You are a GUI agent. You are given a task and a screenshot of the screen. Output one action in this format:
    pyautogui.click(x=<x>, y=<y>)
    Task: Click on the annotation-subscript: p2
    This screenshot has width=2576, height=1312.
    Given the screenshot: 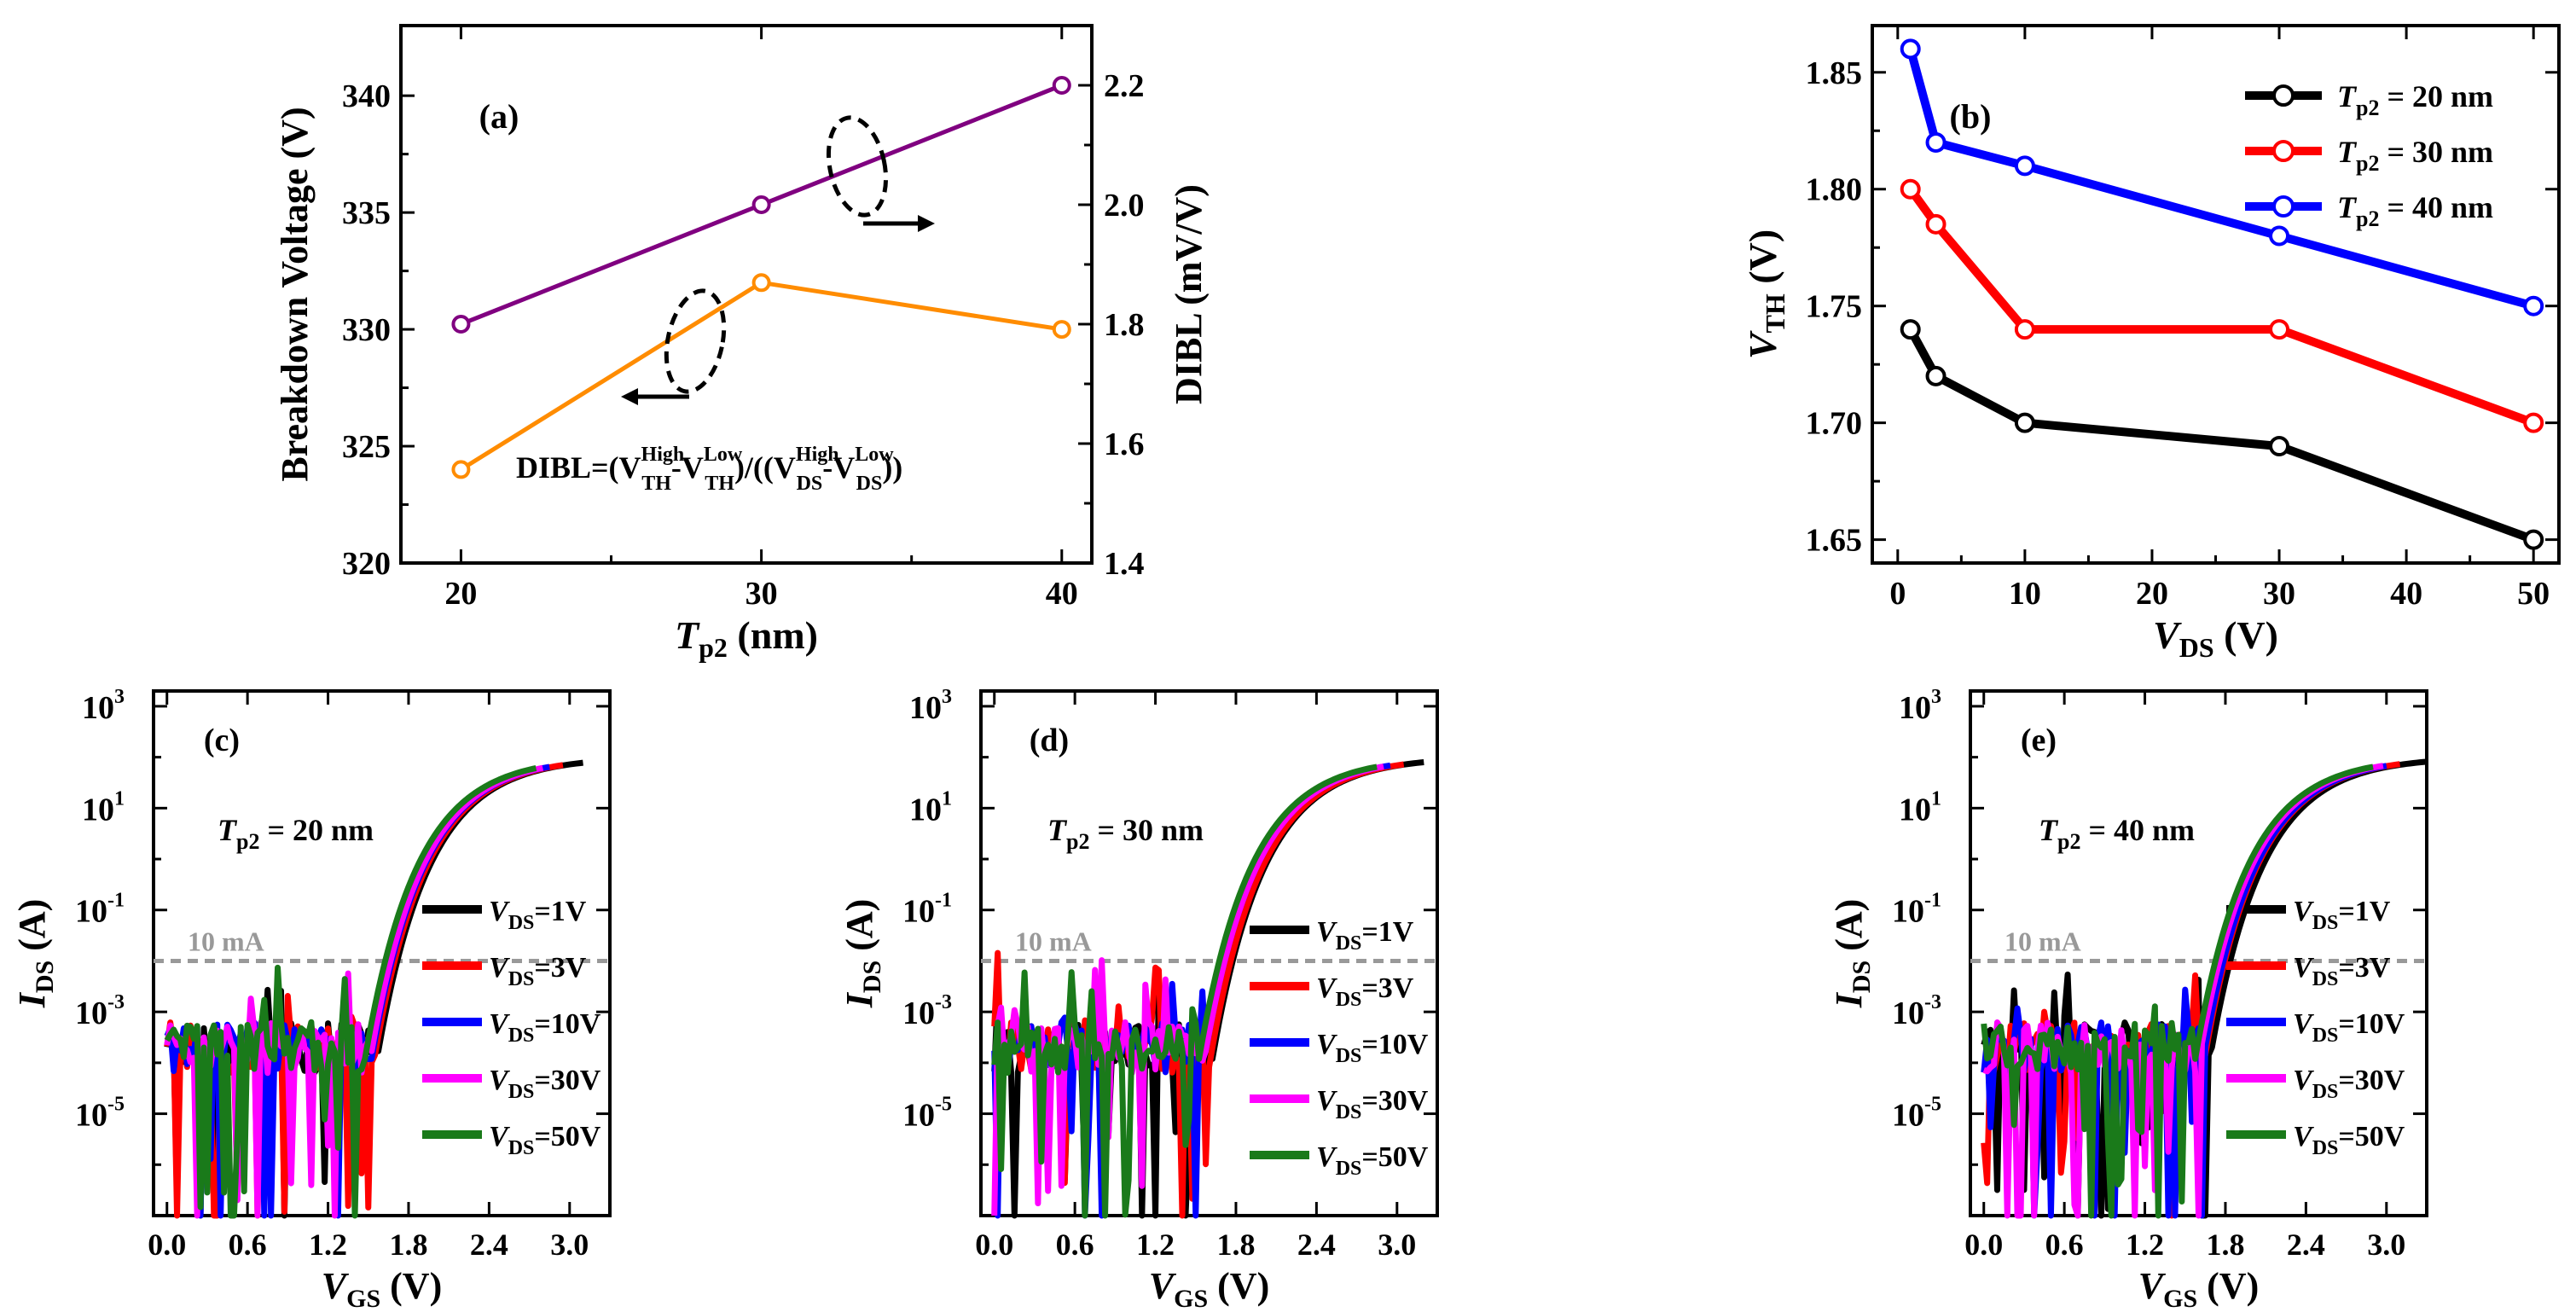 What is the action you would take?
    pyautogui.click(x=1077, y=842)
    